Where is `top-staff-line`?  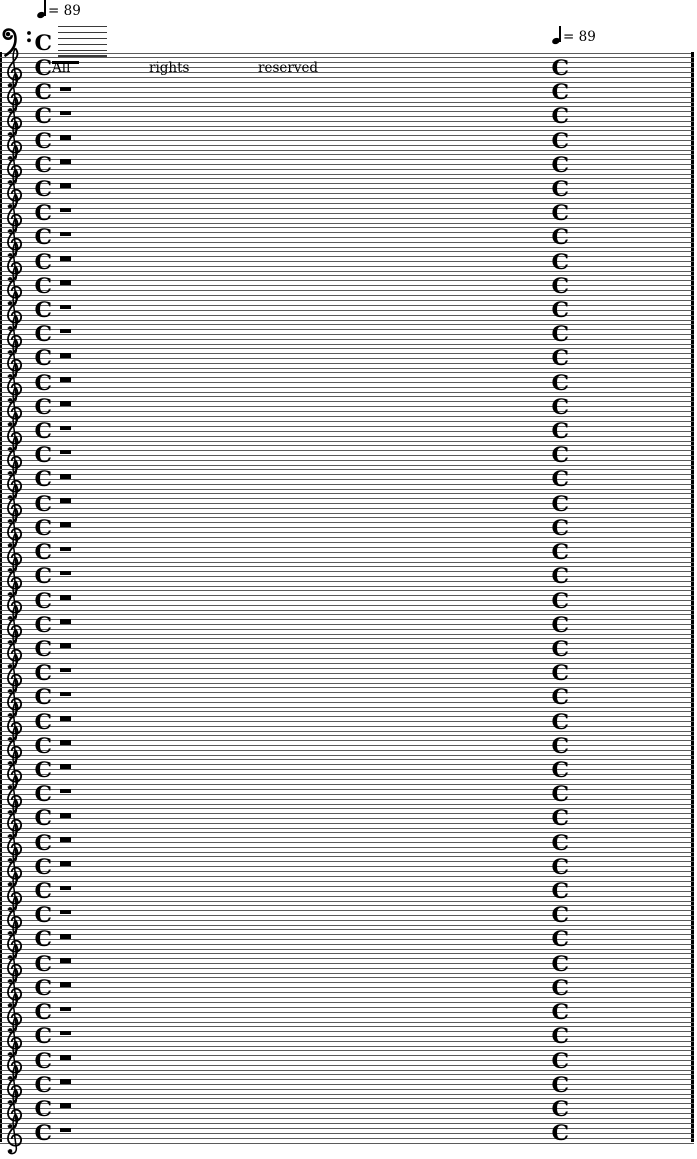
top-staff-line is located at coordinates (347, 53).